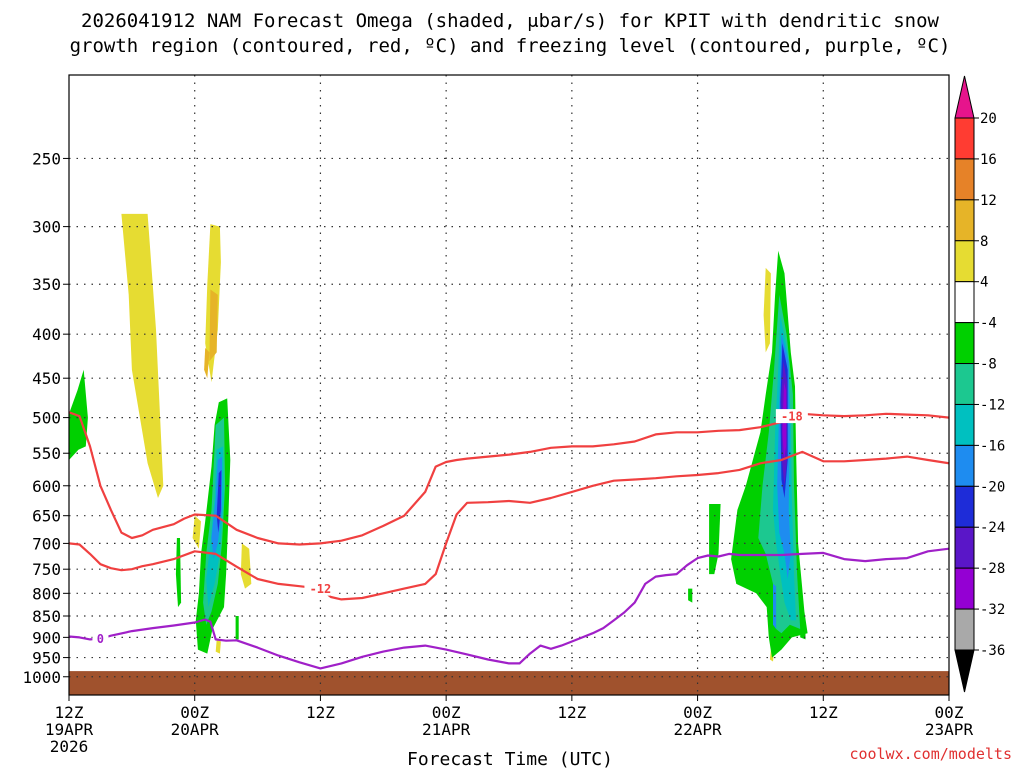 The height and width of the screenshot is (768, 1024). What do you see at coordinates (246, 566) in the screenshot?
I see `omega-region-ascent-20apr-low` at bounding box center [246, 566].